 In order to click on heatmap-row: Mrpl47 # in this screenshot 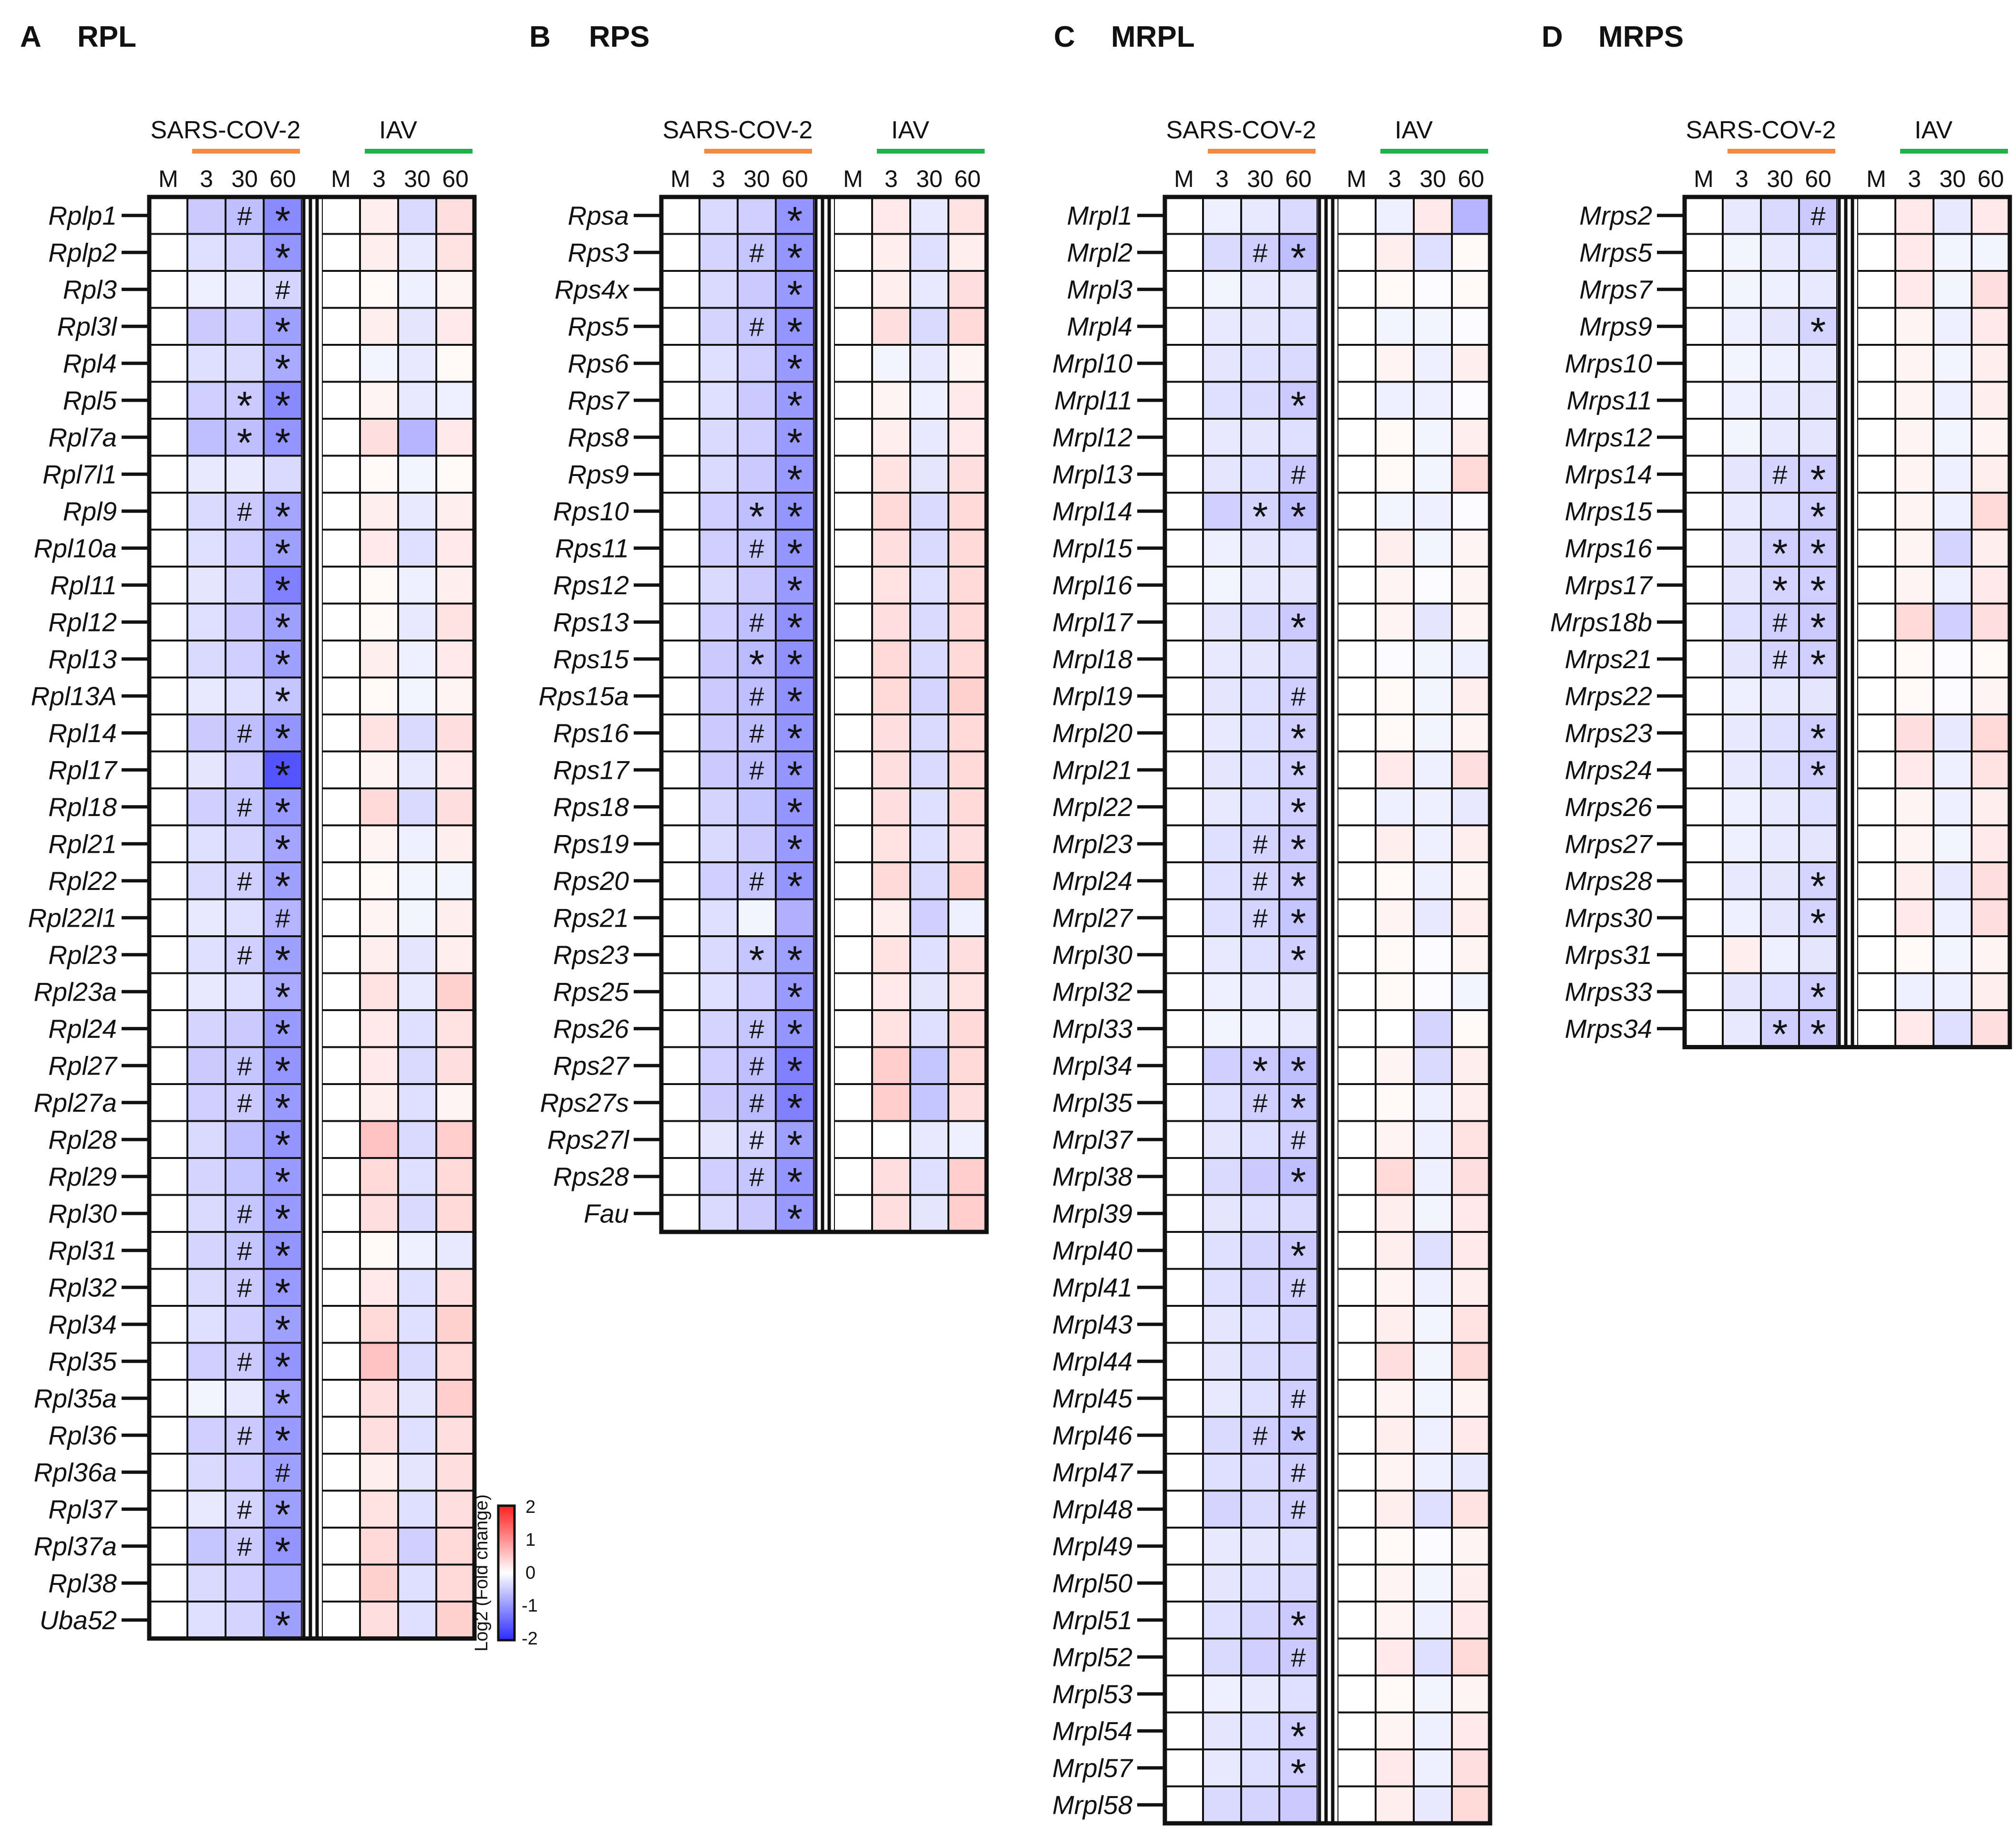, I will do `click(1271, 1472)`.